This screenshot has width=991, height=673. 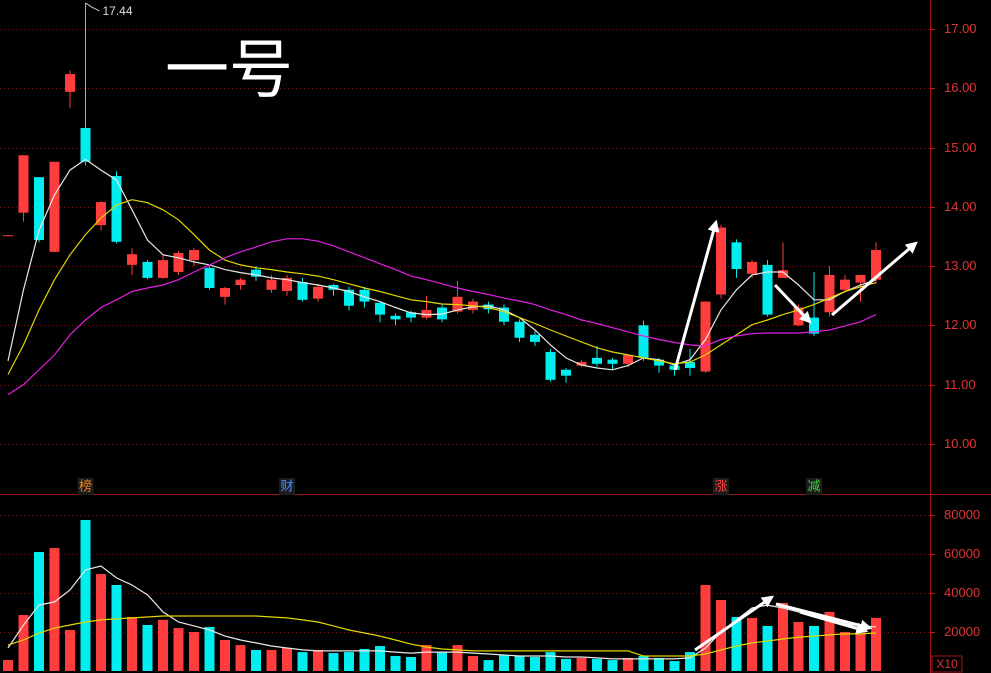 I want to click on marker: 榜, so click(x=85, y=485).